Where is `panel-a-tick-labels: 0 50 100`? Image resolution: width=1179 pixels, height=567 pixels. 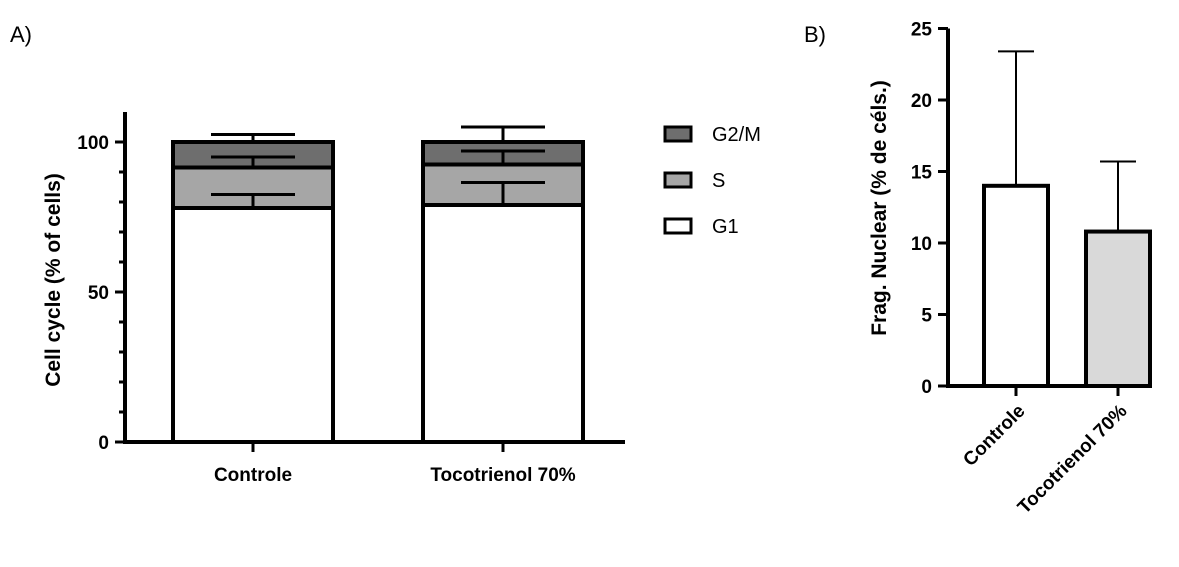
panel-a-tick-labels: 0 50 100 is located at coordinates (93, 293).